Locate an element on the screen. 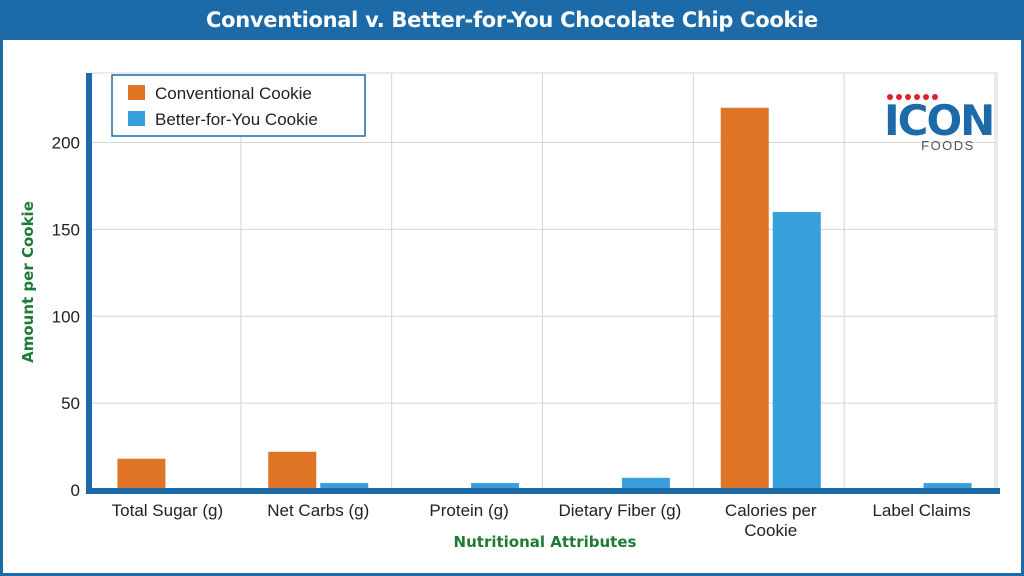 Image resolution: width=1024 pixels, height=576 pixels. x-tick-label: Label Claims is located at coordinates (921, 510).